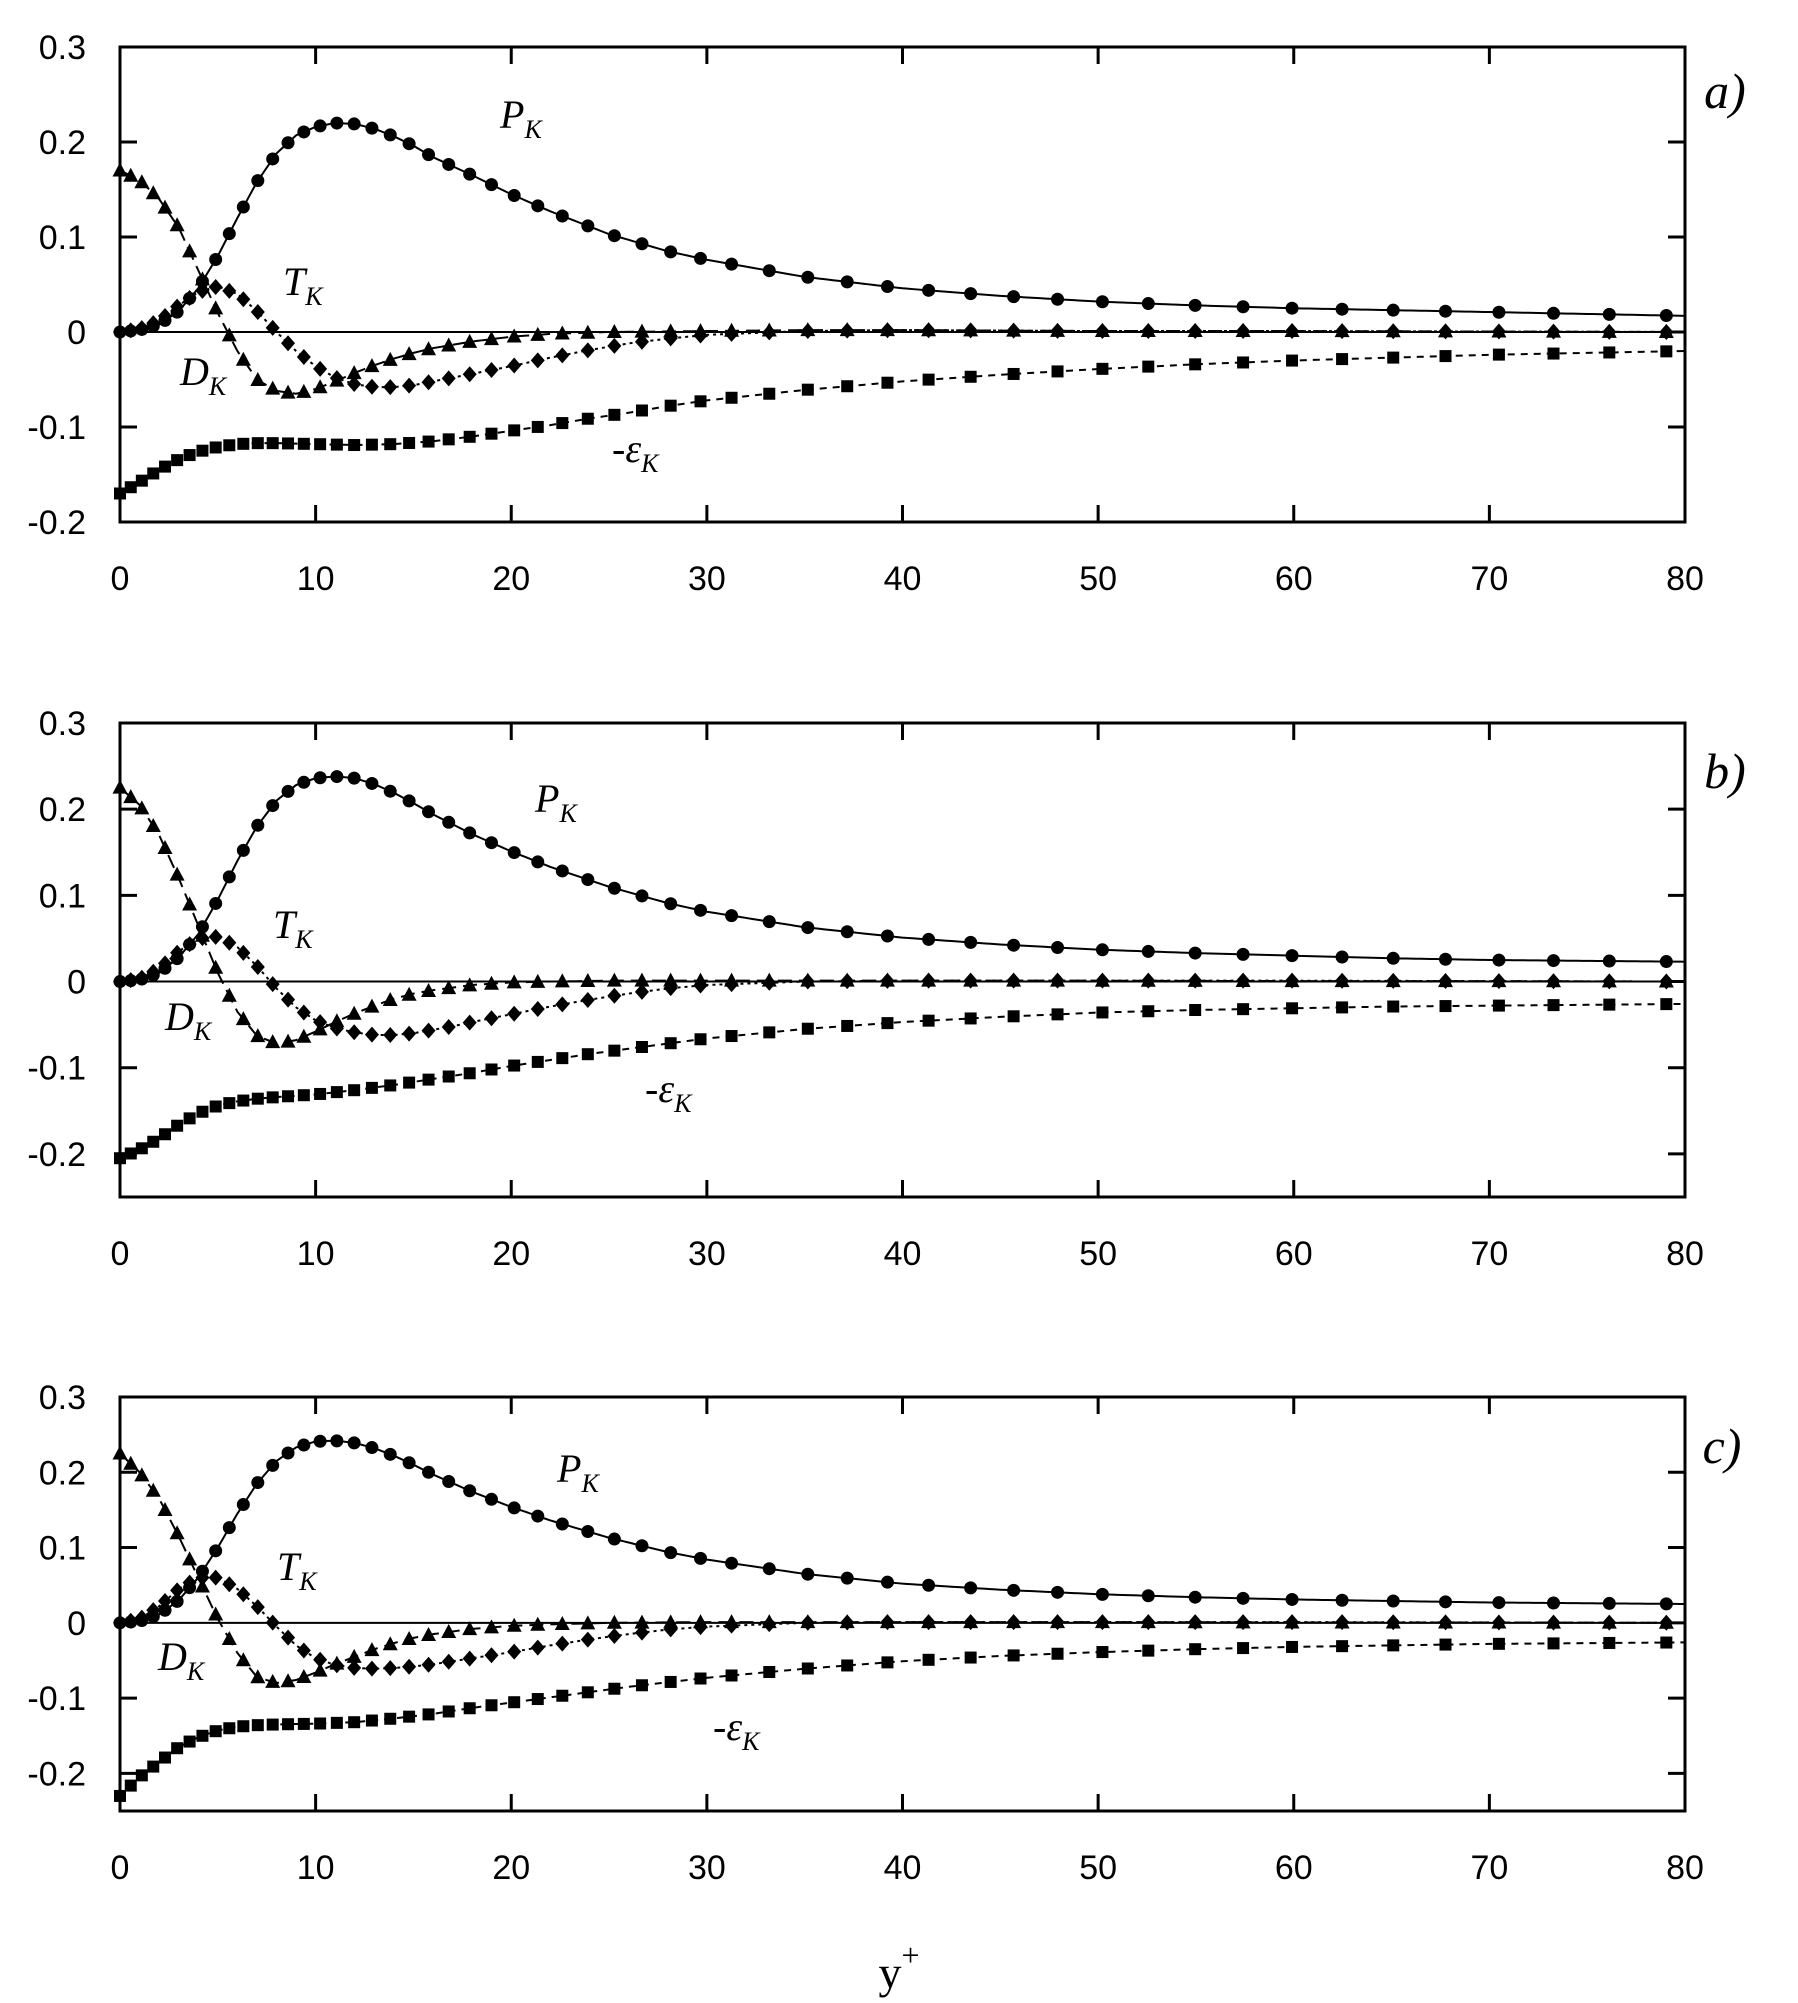  I want to click on series-D_K, so click(899, 1566).